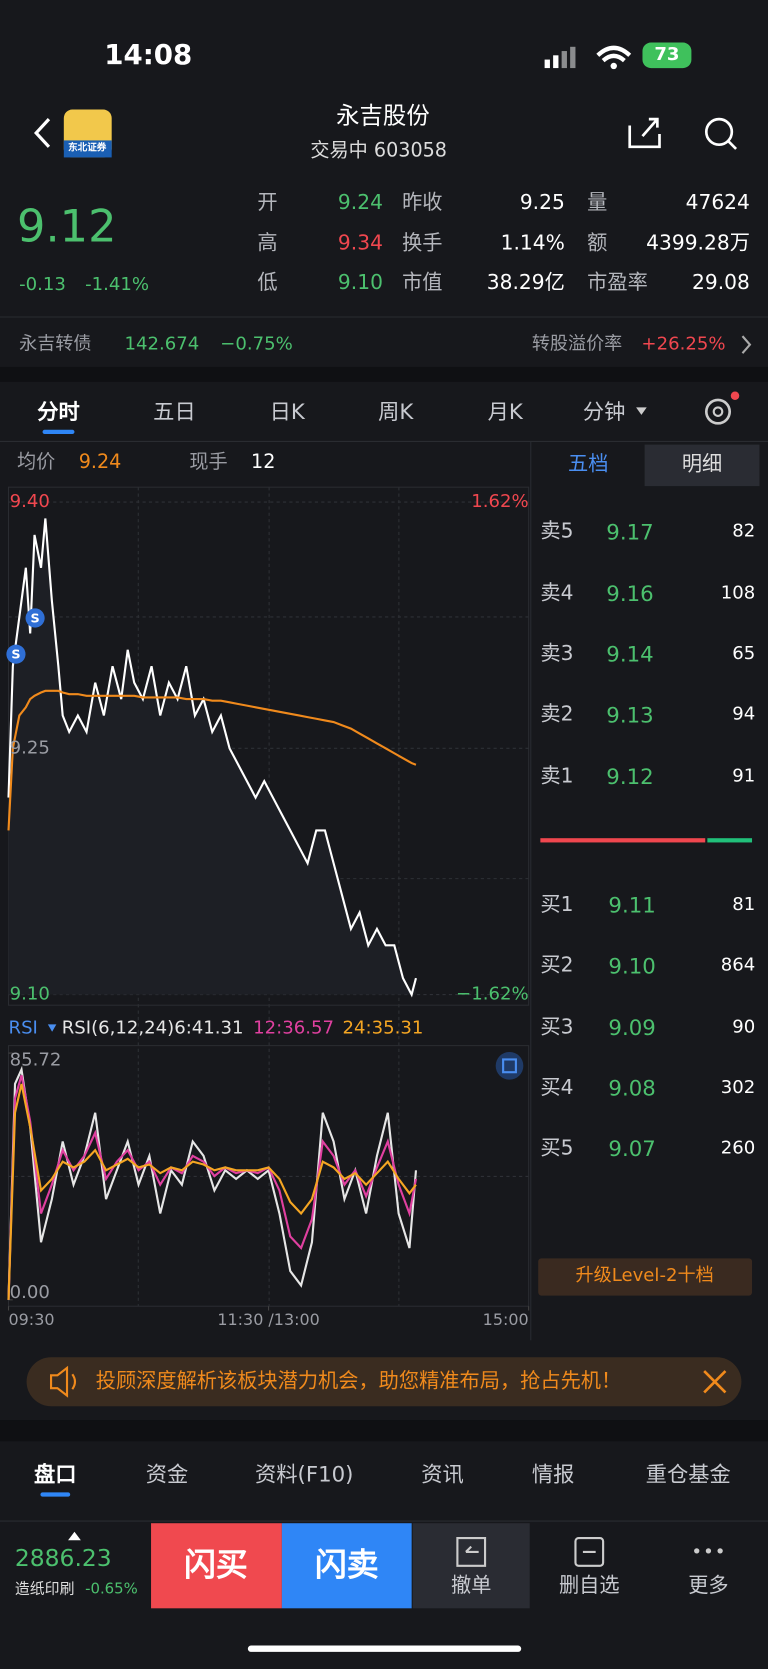 Image resolution: width=768 pixels, height=1669 pixels. Describe the element at coordinates (29, 501) in the screenshot. I see `y-tick-label: 9.40` at that location.